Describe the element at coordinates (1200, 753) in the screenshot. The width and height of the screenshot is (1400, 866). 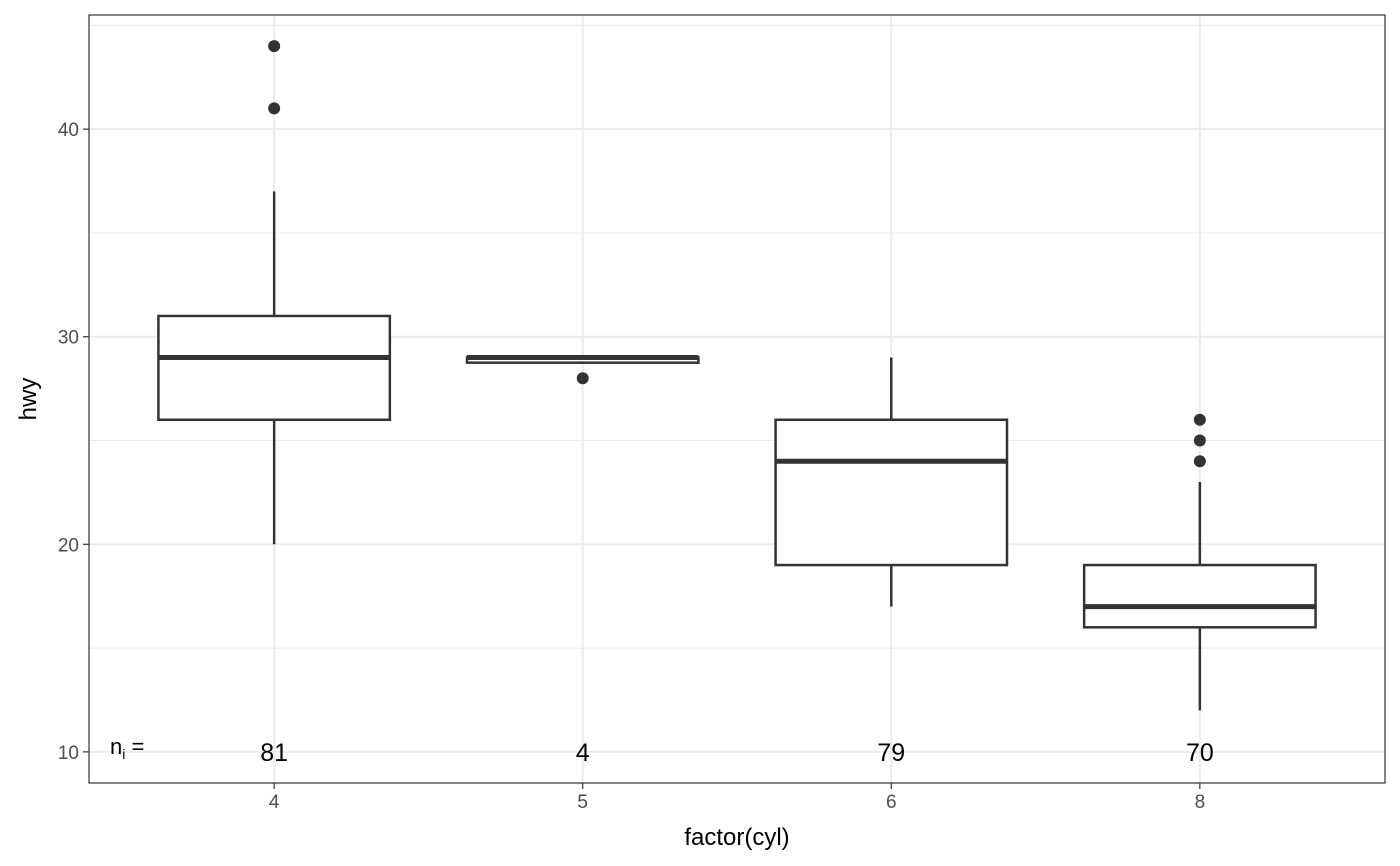
I see `count-label-8: 70` at that location.